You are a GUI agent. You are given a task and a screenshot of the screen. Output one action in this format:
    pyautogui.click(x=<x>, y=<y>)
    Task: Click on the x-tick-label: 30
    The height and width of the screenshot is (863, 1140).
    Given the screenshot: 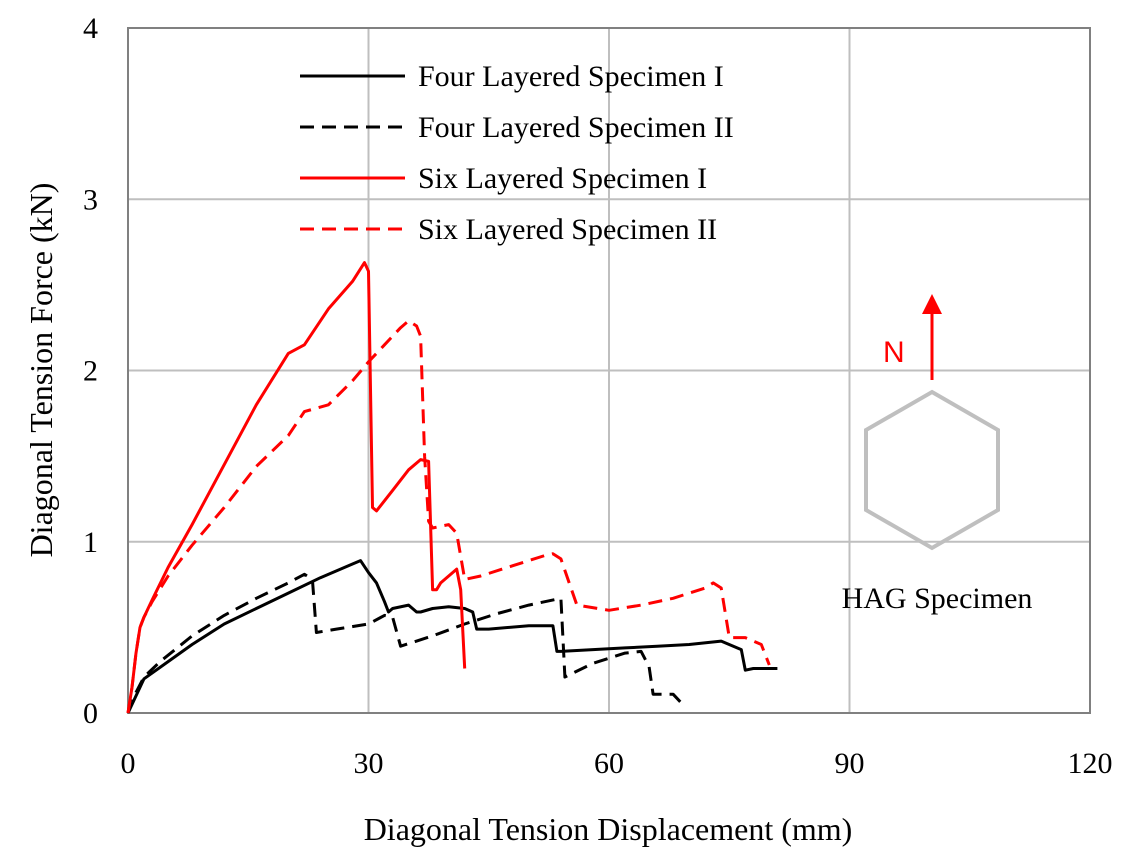 What is the action you would take?
    pyautogui.click(x=369, y=763)
    